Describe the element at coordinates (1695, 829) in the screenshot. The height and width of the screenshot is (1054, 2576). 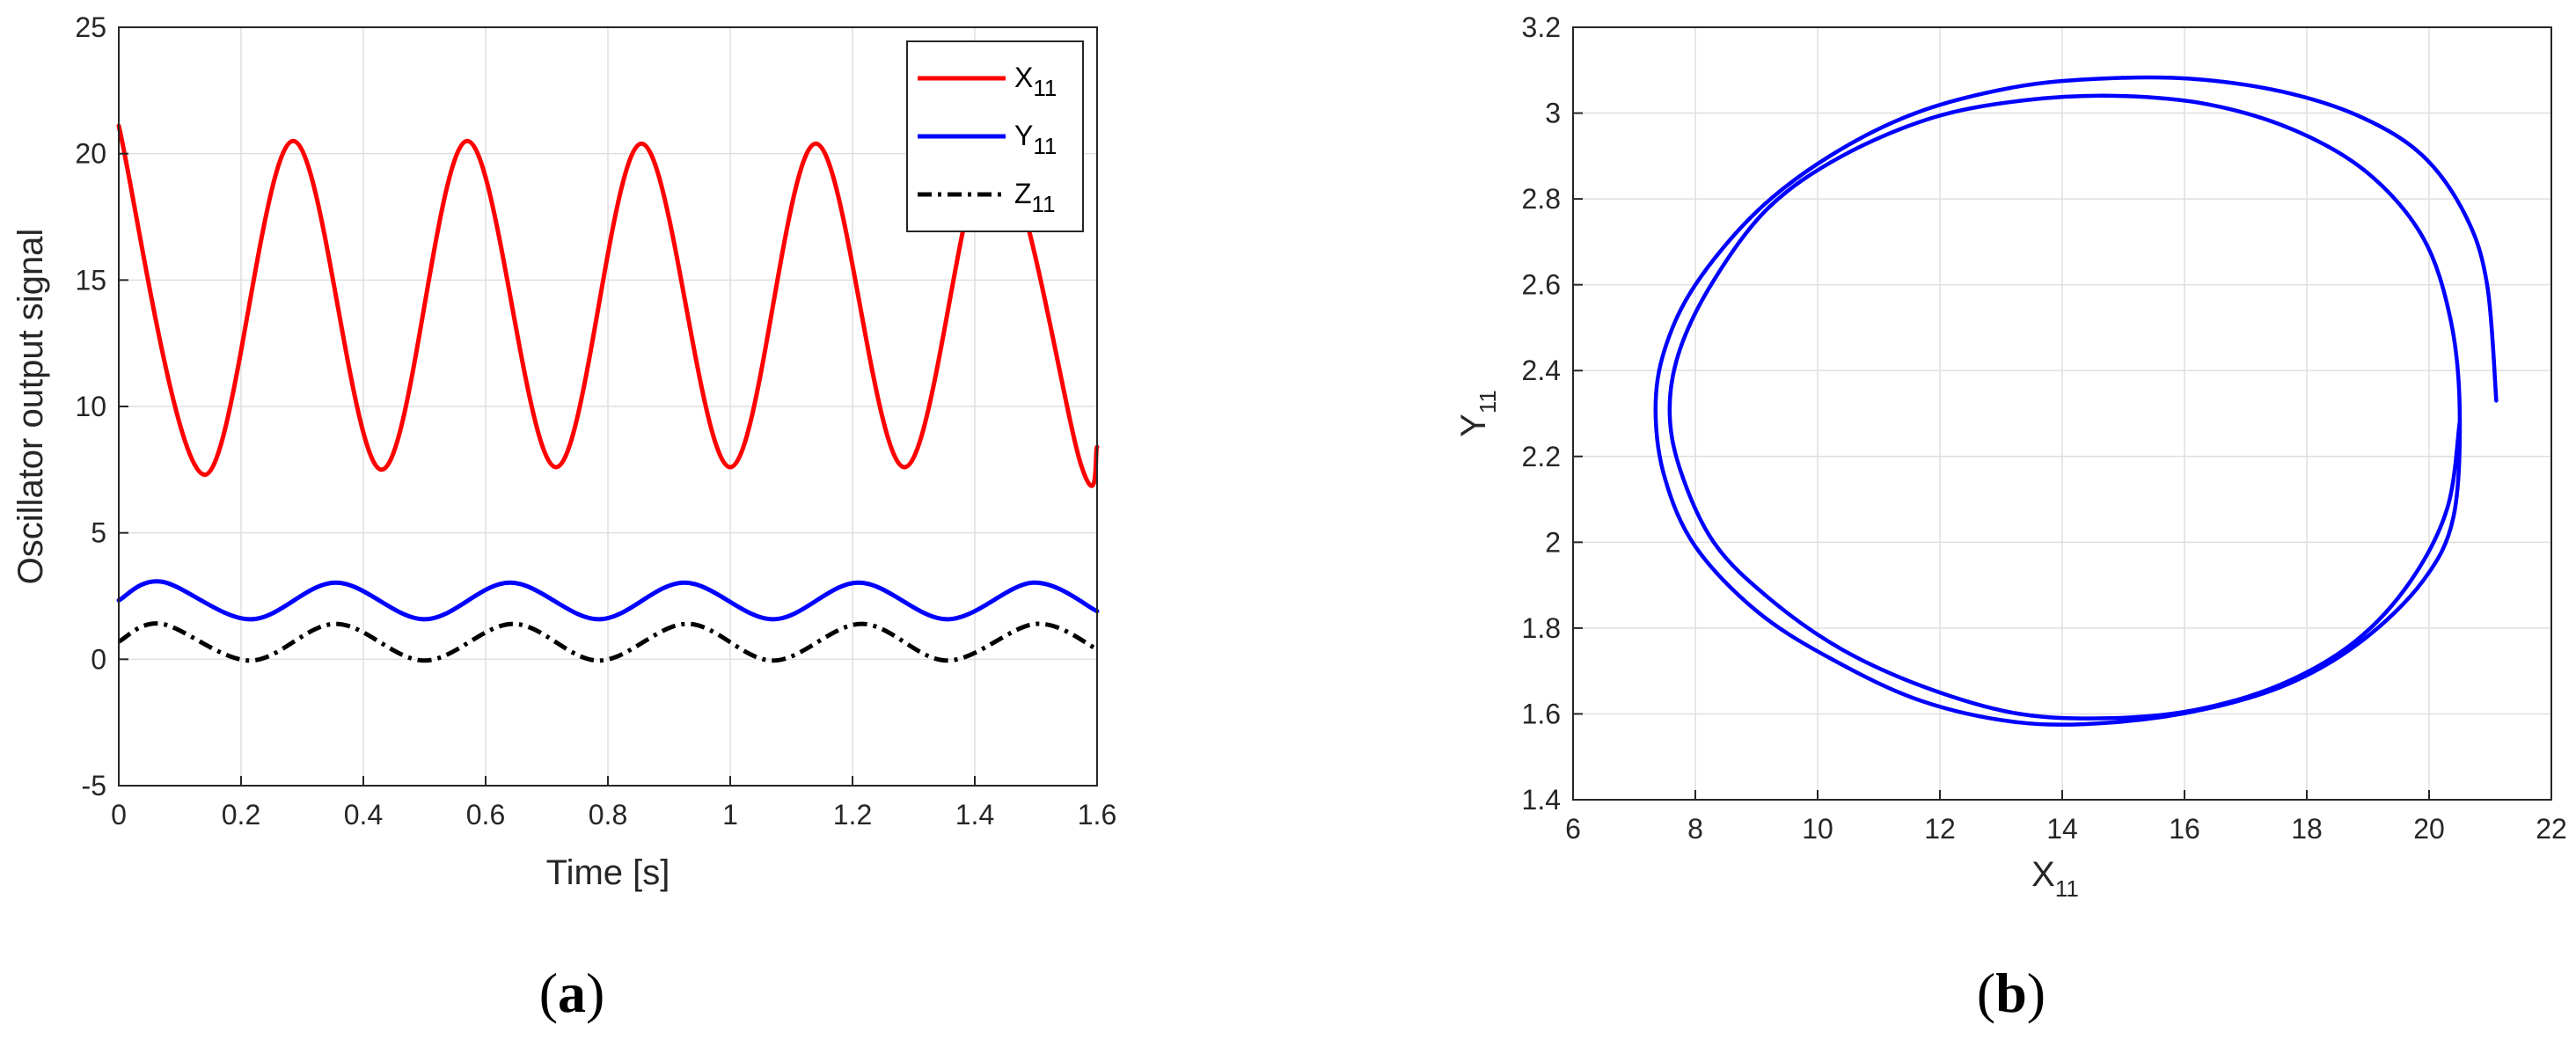
I see `chart-1-x-tick-label: 8` at that location.